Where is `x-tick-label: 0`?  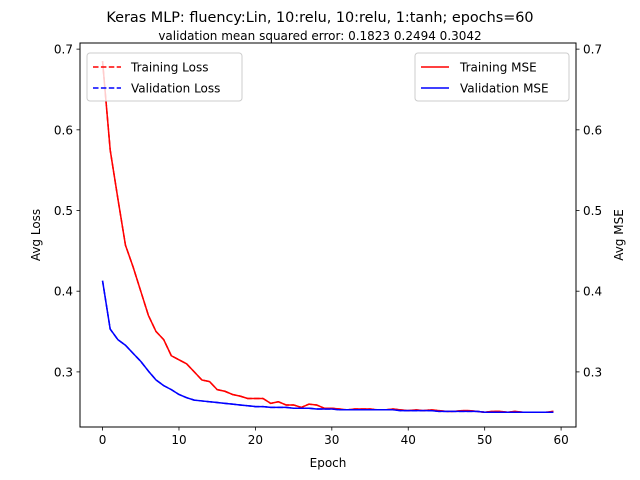
x-tick-label: 0 is located at coordinates (103, 440).